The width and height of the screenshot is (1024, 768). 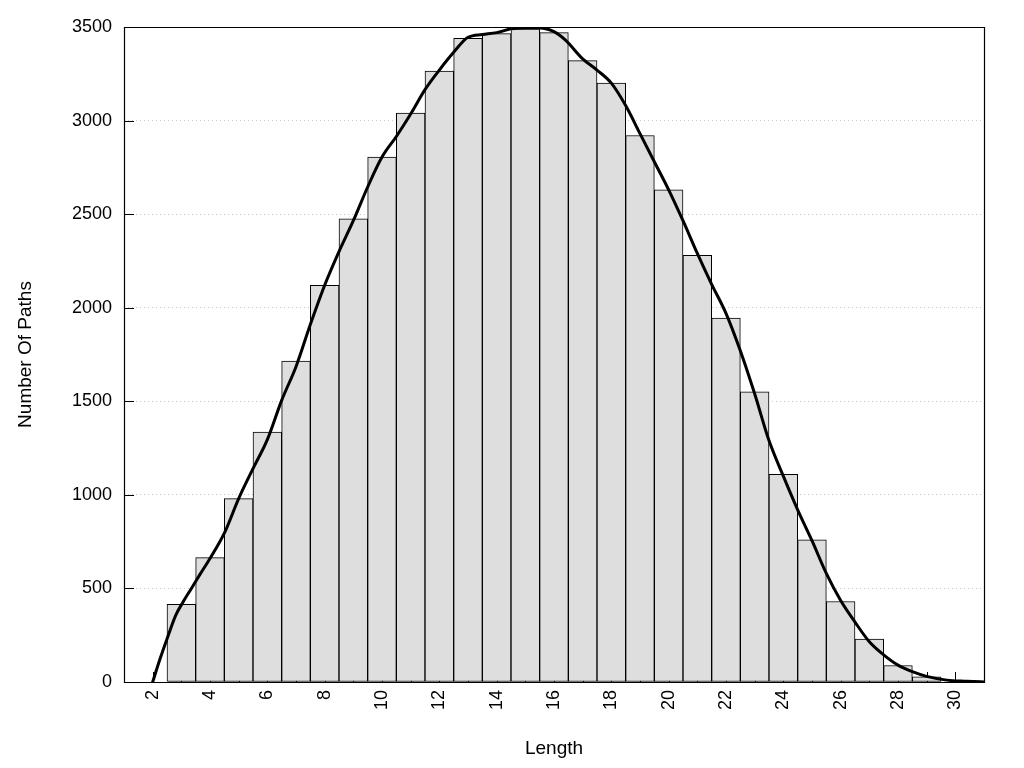 I want to click on x-tick-label: 8, so click(x=323, y=695).